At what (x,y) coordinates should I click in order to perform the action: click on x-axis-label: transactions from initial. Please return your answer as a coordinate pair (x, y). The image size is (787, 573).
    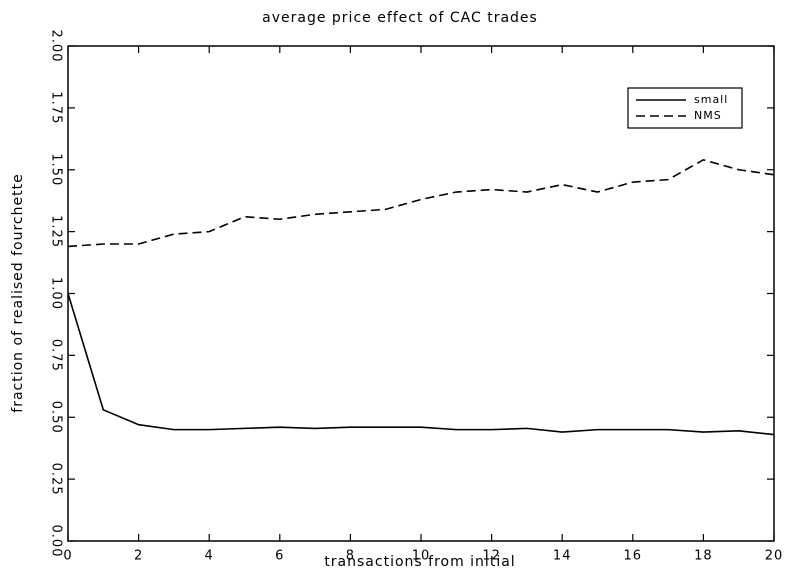
    Looking at the image, I should click on (419, 562).